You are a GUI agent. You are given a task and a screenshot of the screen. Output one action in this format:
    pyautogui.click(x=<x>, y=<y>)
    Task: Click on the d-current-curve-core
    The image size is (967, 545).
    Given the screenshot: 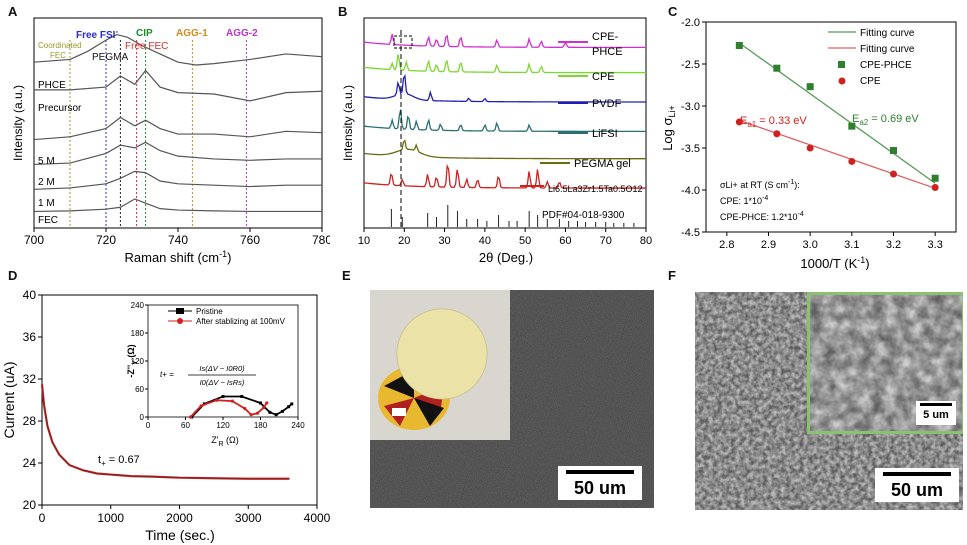 What is the action you would take?
    pyautogui.click(x=165, y=432)
    